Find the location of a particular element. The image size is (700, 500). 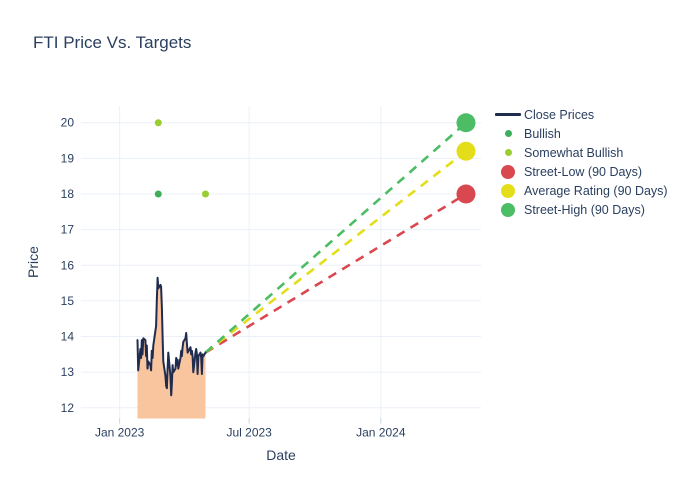

x-tick-label-1: Jul 2023 is located at coordinates (249, 433).